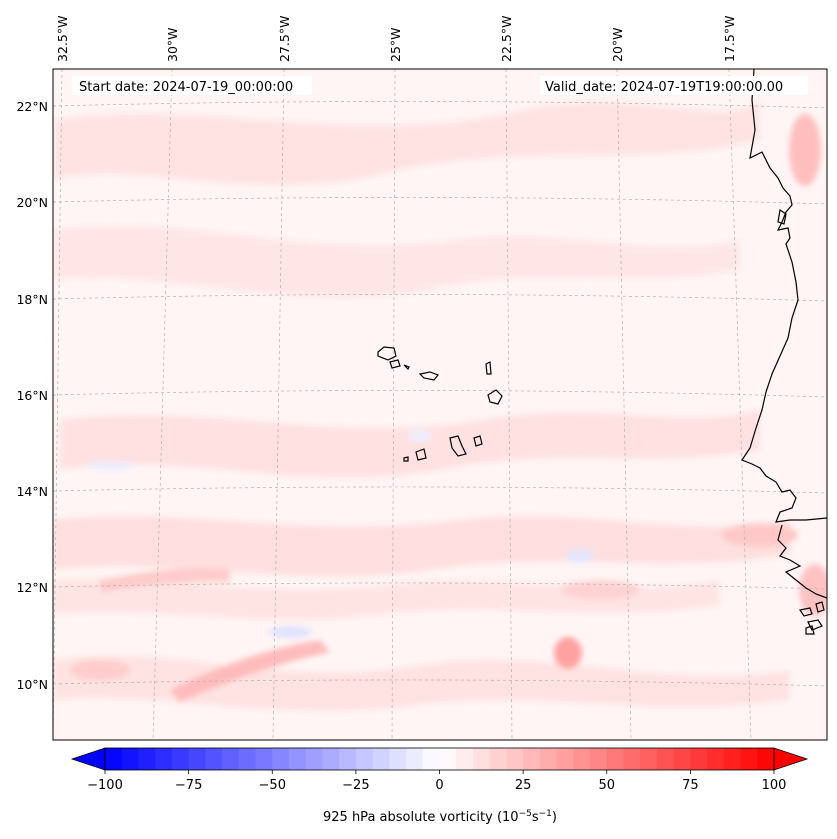 This screenshot has width=837, height=839. What do you see at coordinates (105, 785) in the screenshot?
I see `colorbar-tick-label: −100` at bounding box center [105, 785].